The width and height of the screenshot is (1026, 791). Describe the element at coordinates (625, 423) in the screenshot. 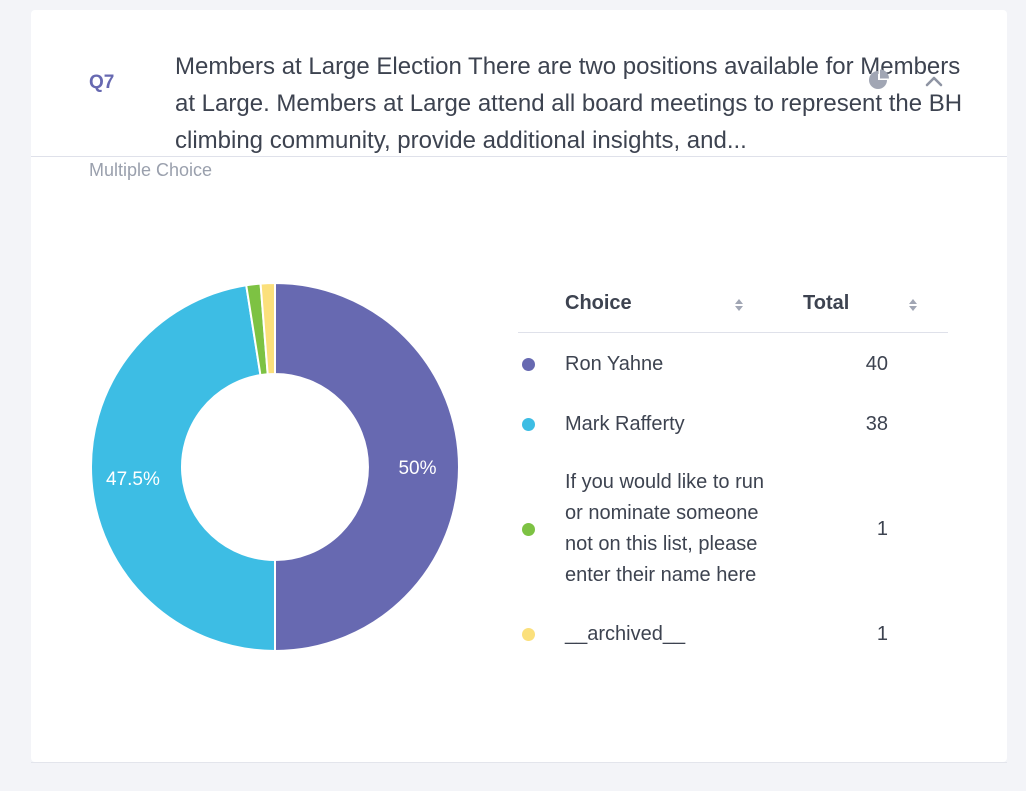

I see `choice-label: Mark Rafferty` at that location.